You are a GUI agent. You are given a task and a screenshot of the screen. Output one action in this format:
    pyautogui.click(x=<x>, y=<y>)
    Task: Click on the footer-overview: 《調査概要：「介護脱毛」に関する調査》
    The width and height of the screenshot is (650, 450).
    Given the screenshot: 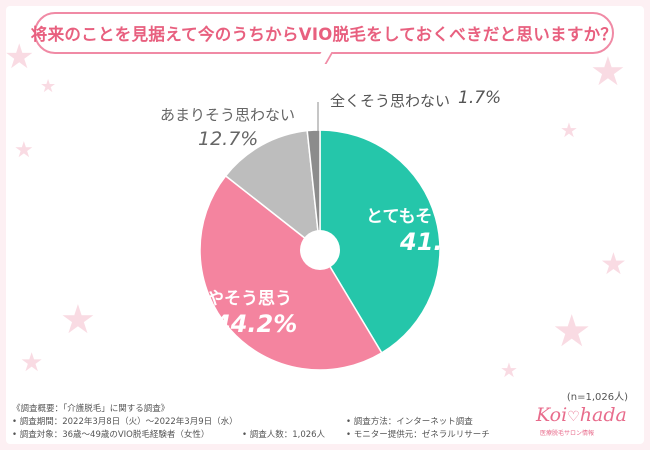 What is the action you would take?
    pyautogui.click(x=91, y=409)
    